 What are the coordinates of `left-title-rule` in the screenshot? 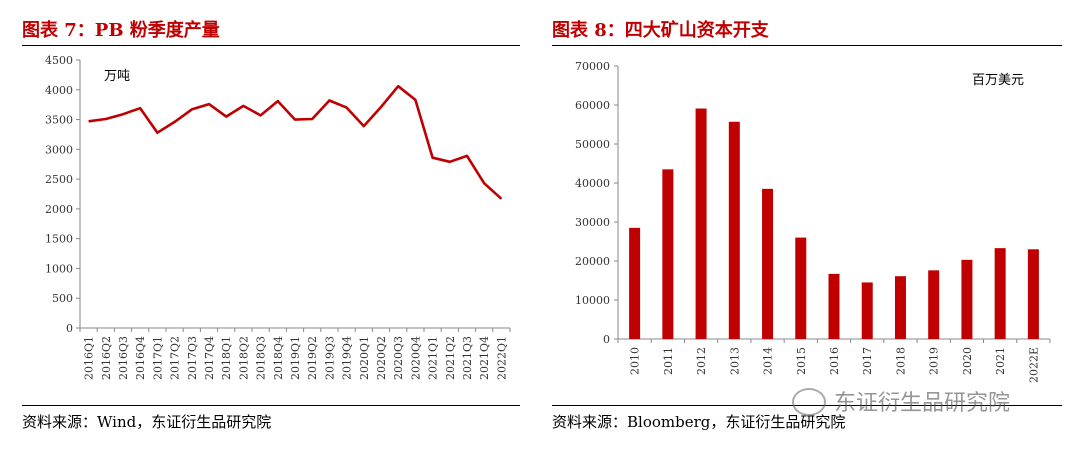 It's located at (271, 45).